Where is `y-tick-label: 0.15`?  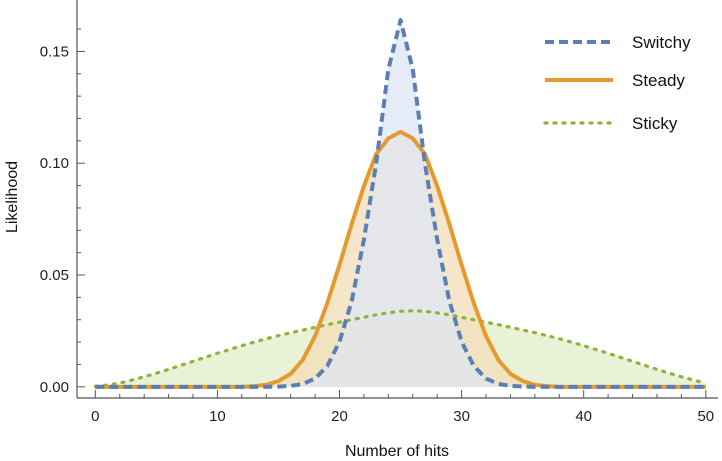
y-tick-label: 0.15 is located at coordinates (54, 51).